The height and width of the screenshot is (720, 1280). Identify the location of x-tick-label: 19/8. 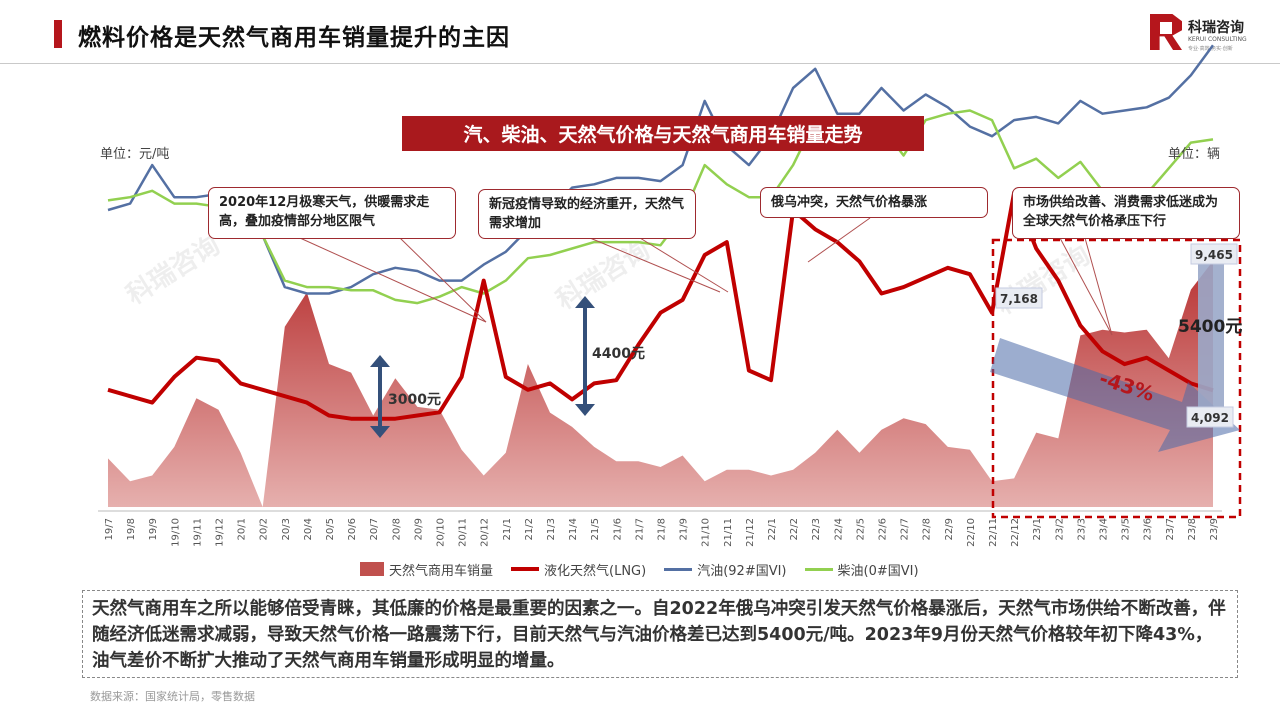
(131, 529).